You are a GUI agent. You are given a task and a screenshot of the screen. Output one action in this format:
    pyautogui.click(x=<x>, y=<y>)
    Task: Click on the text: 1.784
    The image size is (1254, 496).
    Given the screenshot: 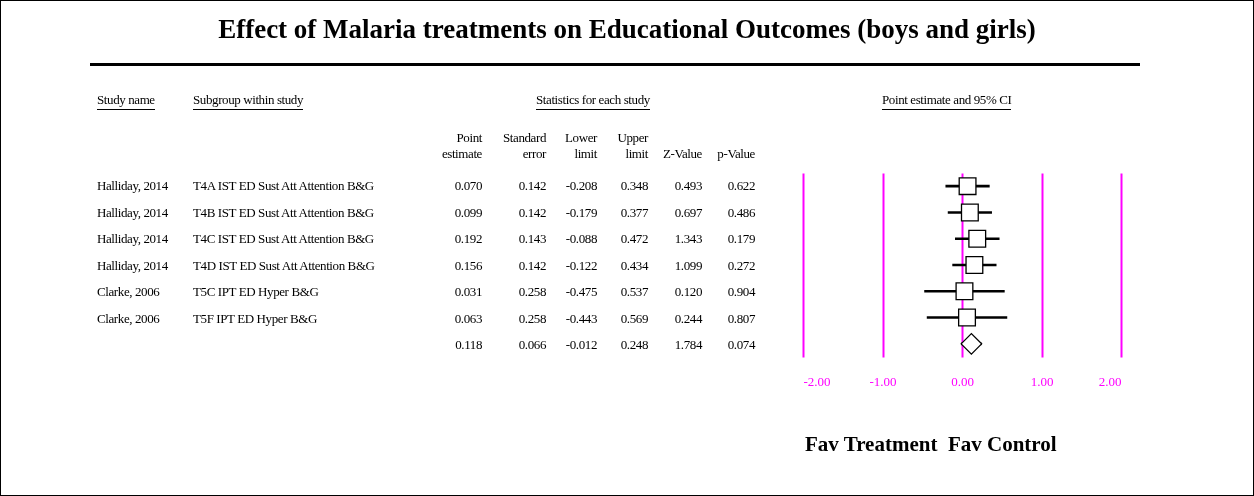 What is the action you would take?
    pyautogui.click(x=688, y=344)
    